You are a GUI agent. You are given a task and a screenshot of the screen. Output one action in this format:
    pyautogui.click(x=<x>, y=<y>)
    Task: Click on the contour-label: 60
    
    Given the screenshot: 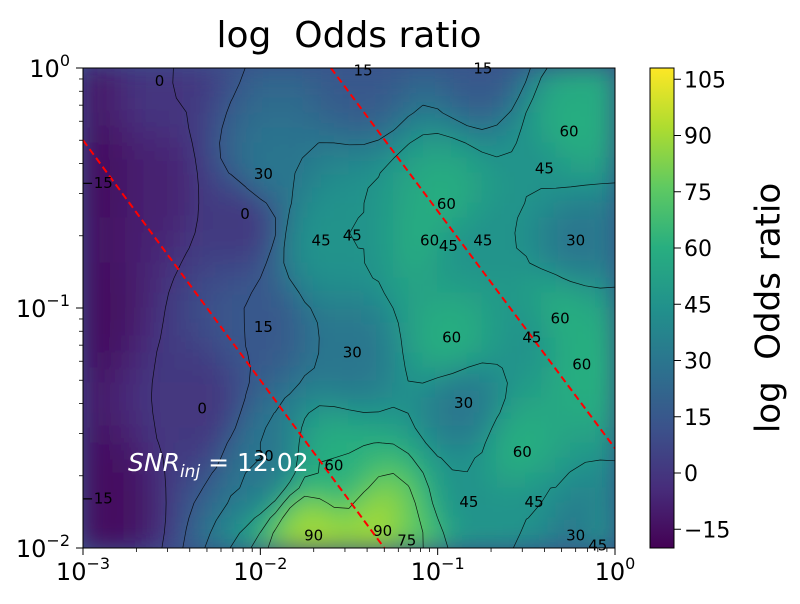 What is the action you would take?
    pyautogui.click(x=333, y=465)
    